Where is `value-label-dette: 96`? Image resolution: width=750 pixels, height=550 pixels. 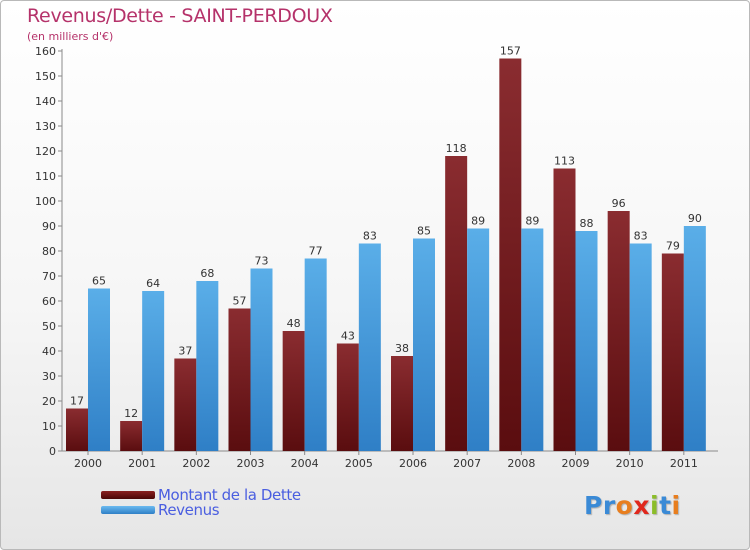
value-label-dette: 96 is located at coordinates (619, 203).